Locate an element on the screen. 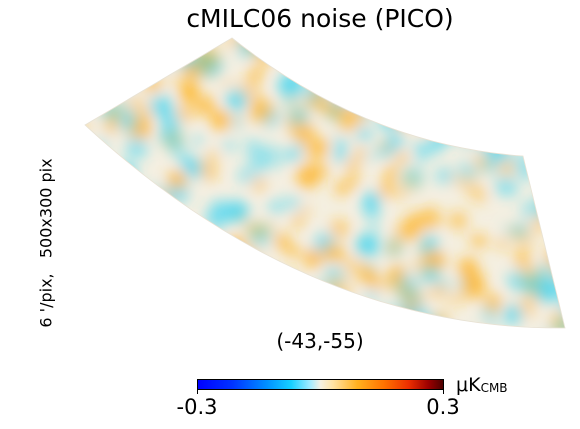  center-coordinates: (-43,-55) is located at coordinates (320, 341).